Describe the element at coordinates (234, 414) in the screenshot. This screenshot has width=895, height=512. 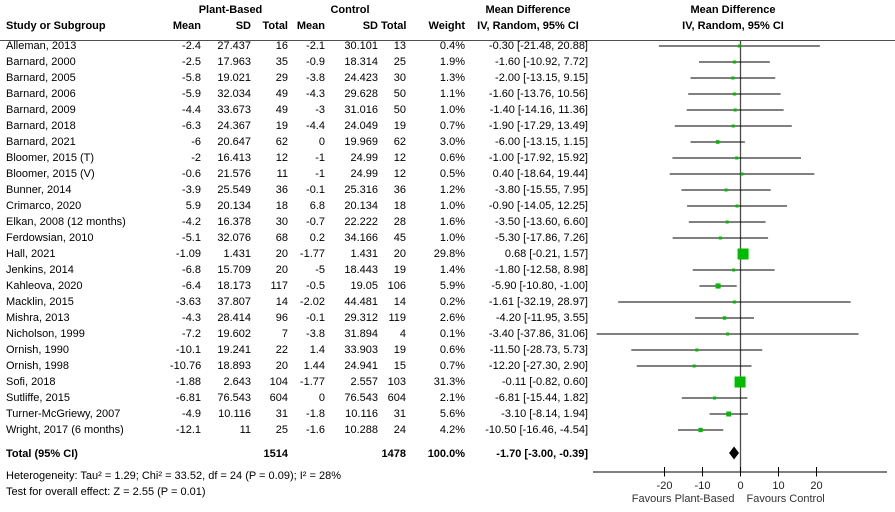
I see `pb-sd: 10.116` at that location.